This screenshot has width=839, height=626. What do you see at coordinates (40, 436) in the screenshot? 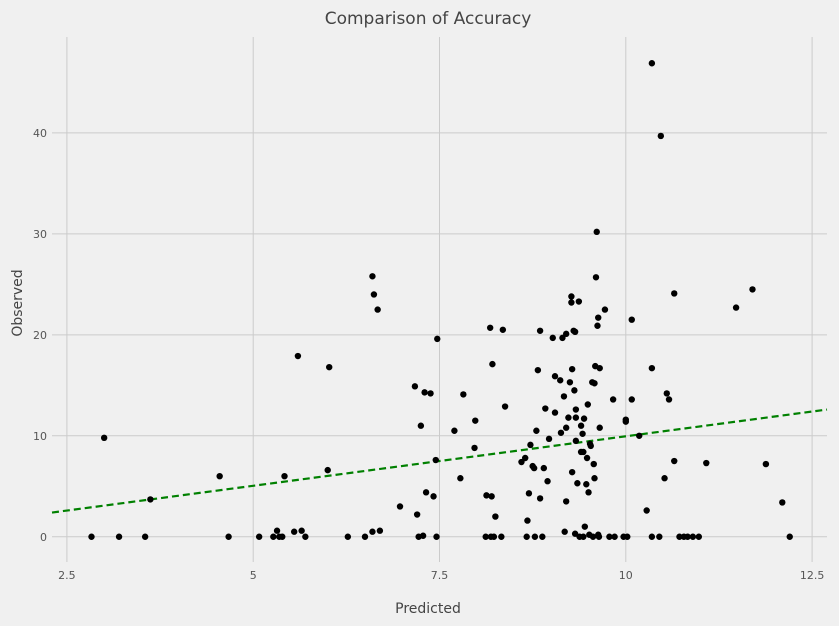
I see `y-tick-label: 10` at bounding box center [40, 436].